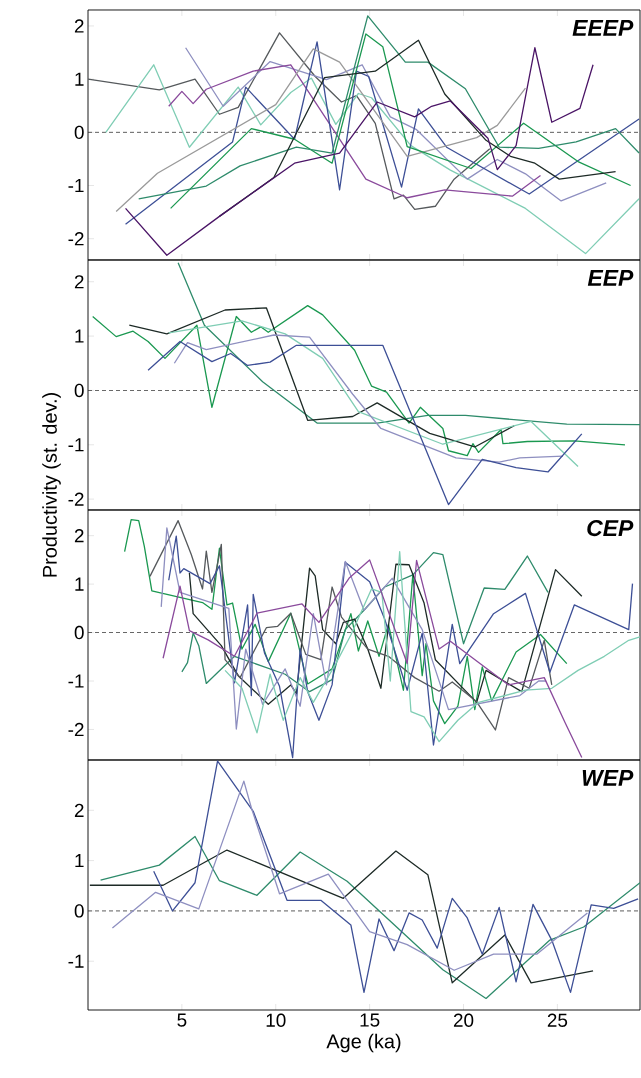 The height and width of the screenshot is (1078, 641). Describe the element at coordinates (608, 777) in the screenshot. I see `chart-title: WEP` at that location.